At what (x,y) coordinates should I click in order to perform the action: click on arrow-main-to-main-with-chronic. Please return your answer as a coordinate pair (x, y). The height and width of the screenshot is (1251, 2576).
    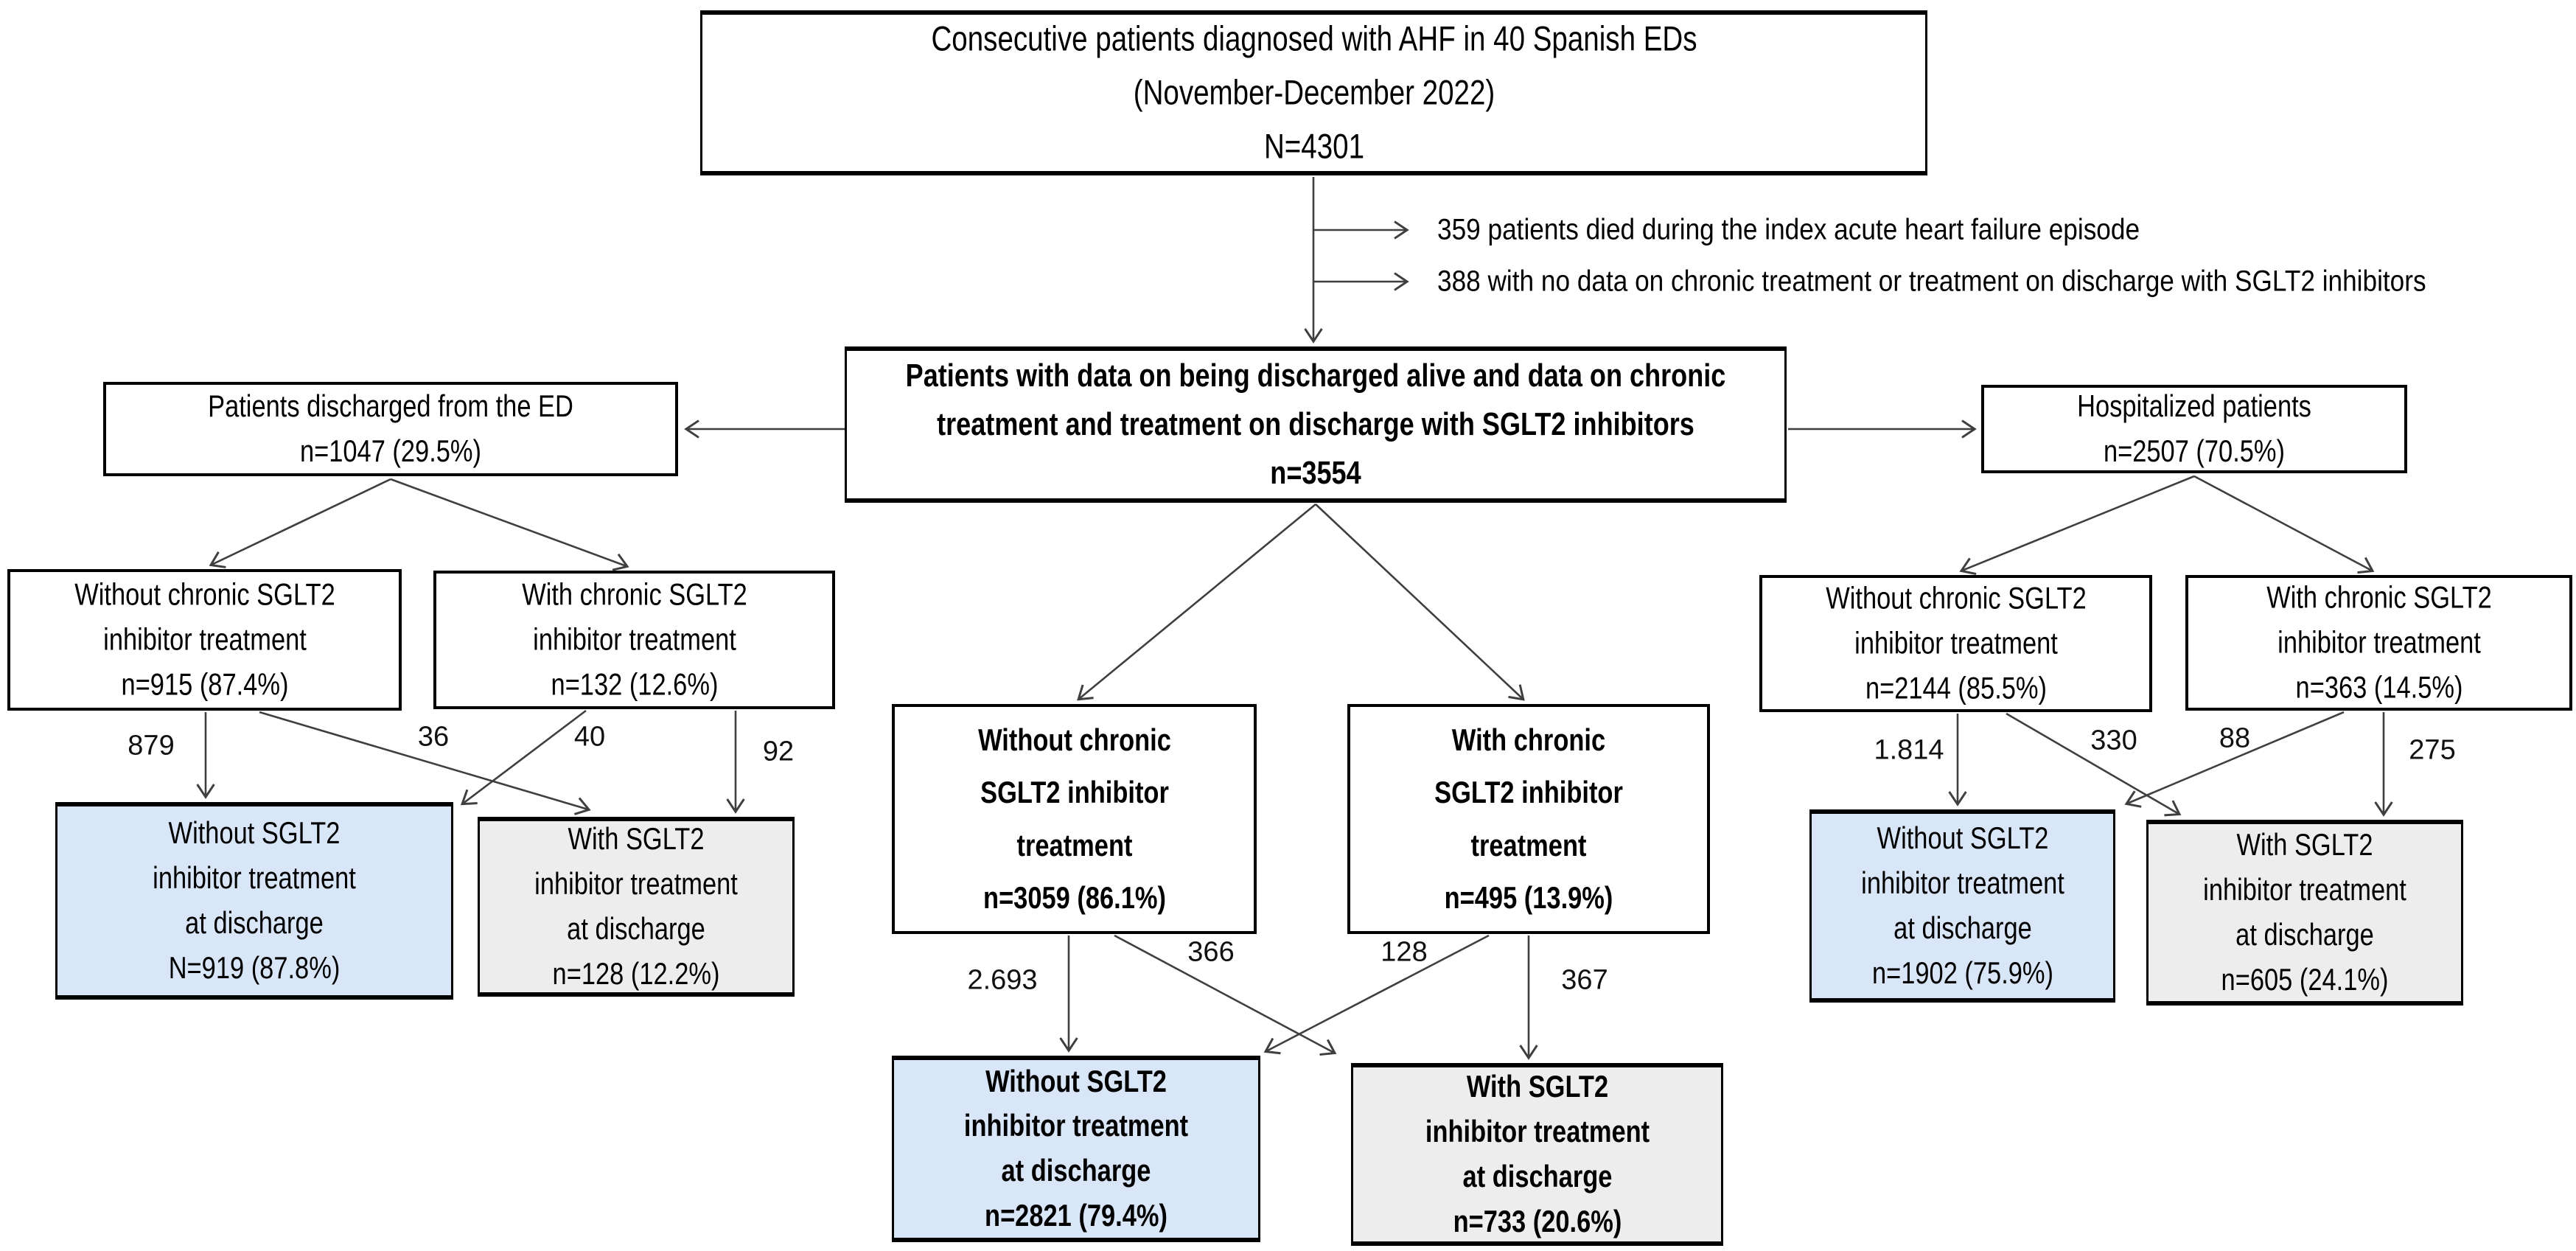
    Looking at the image, I should click on (1420, 602).